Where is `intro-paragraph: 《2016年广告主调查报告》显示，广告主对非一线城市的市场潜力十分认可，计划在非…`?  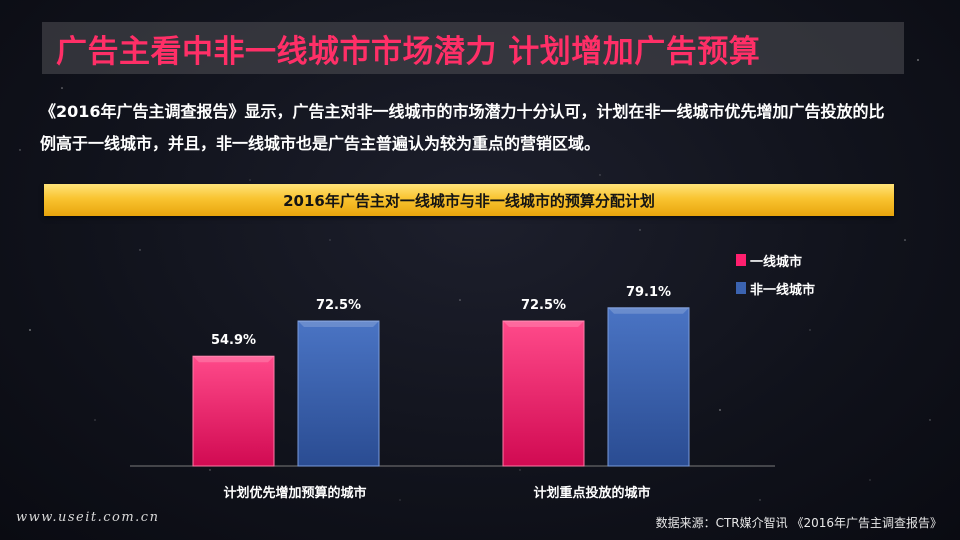
intro-paragraph: 《2016年广告主调查报告》显示，广告主对非一线城市的市场潜力十分认可，计划在非… is located at coordinates (462, 127).